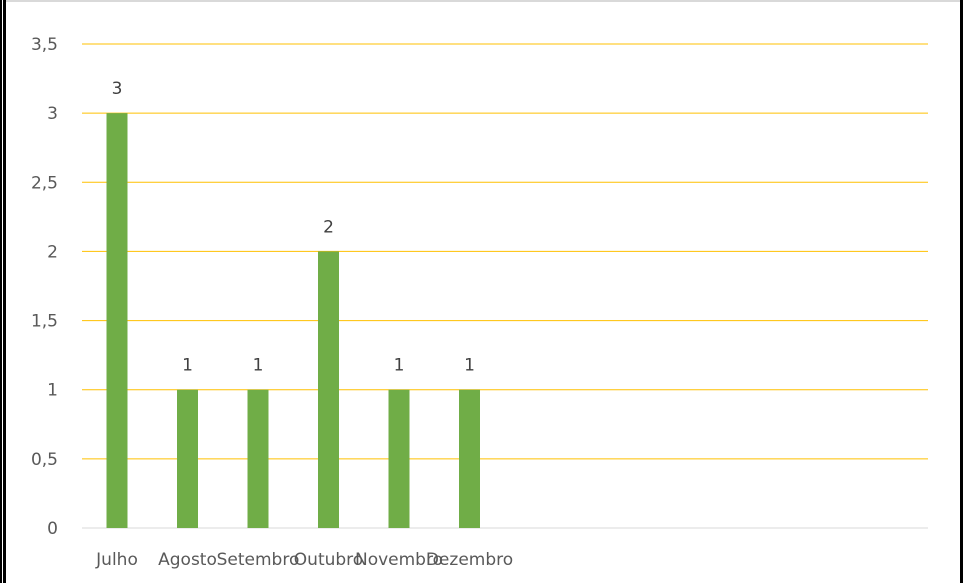  I want to click on y-tick-label: 3,5, so click(44, 45).